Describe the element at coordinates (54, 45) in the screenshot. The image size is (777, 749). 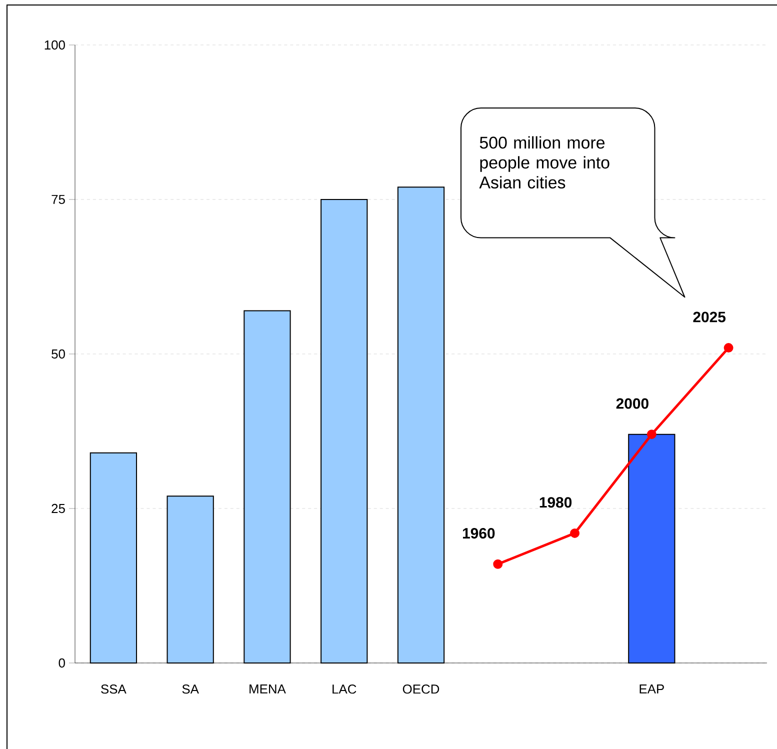
I see `y-tick-label: 100` at that location.